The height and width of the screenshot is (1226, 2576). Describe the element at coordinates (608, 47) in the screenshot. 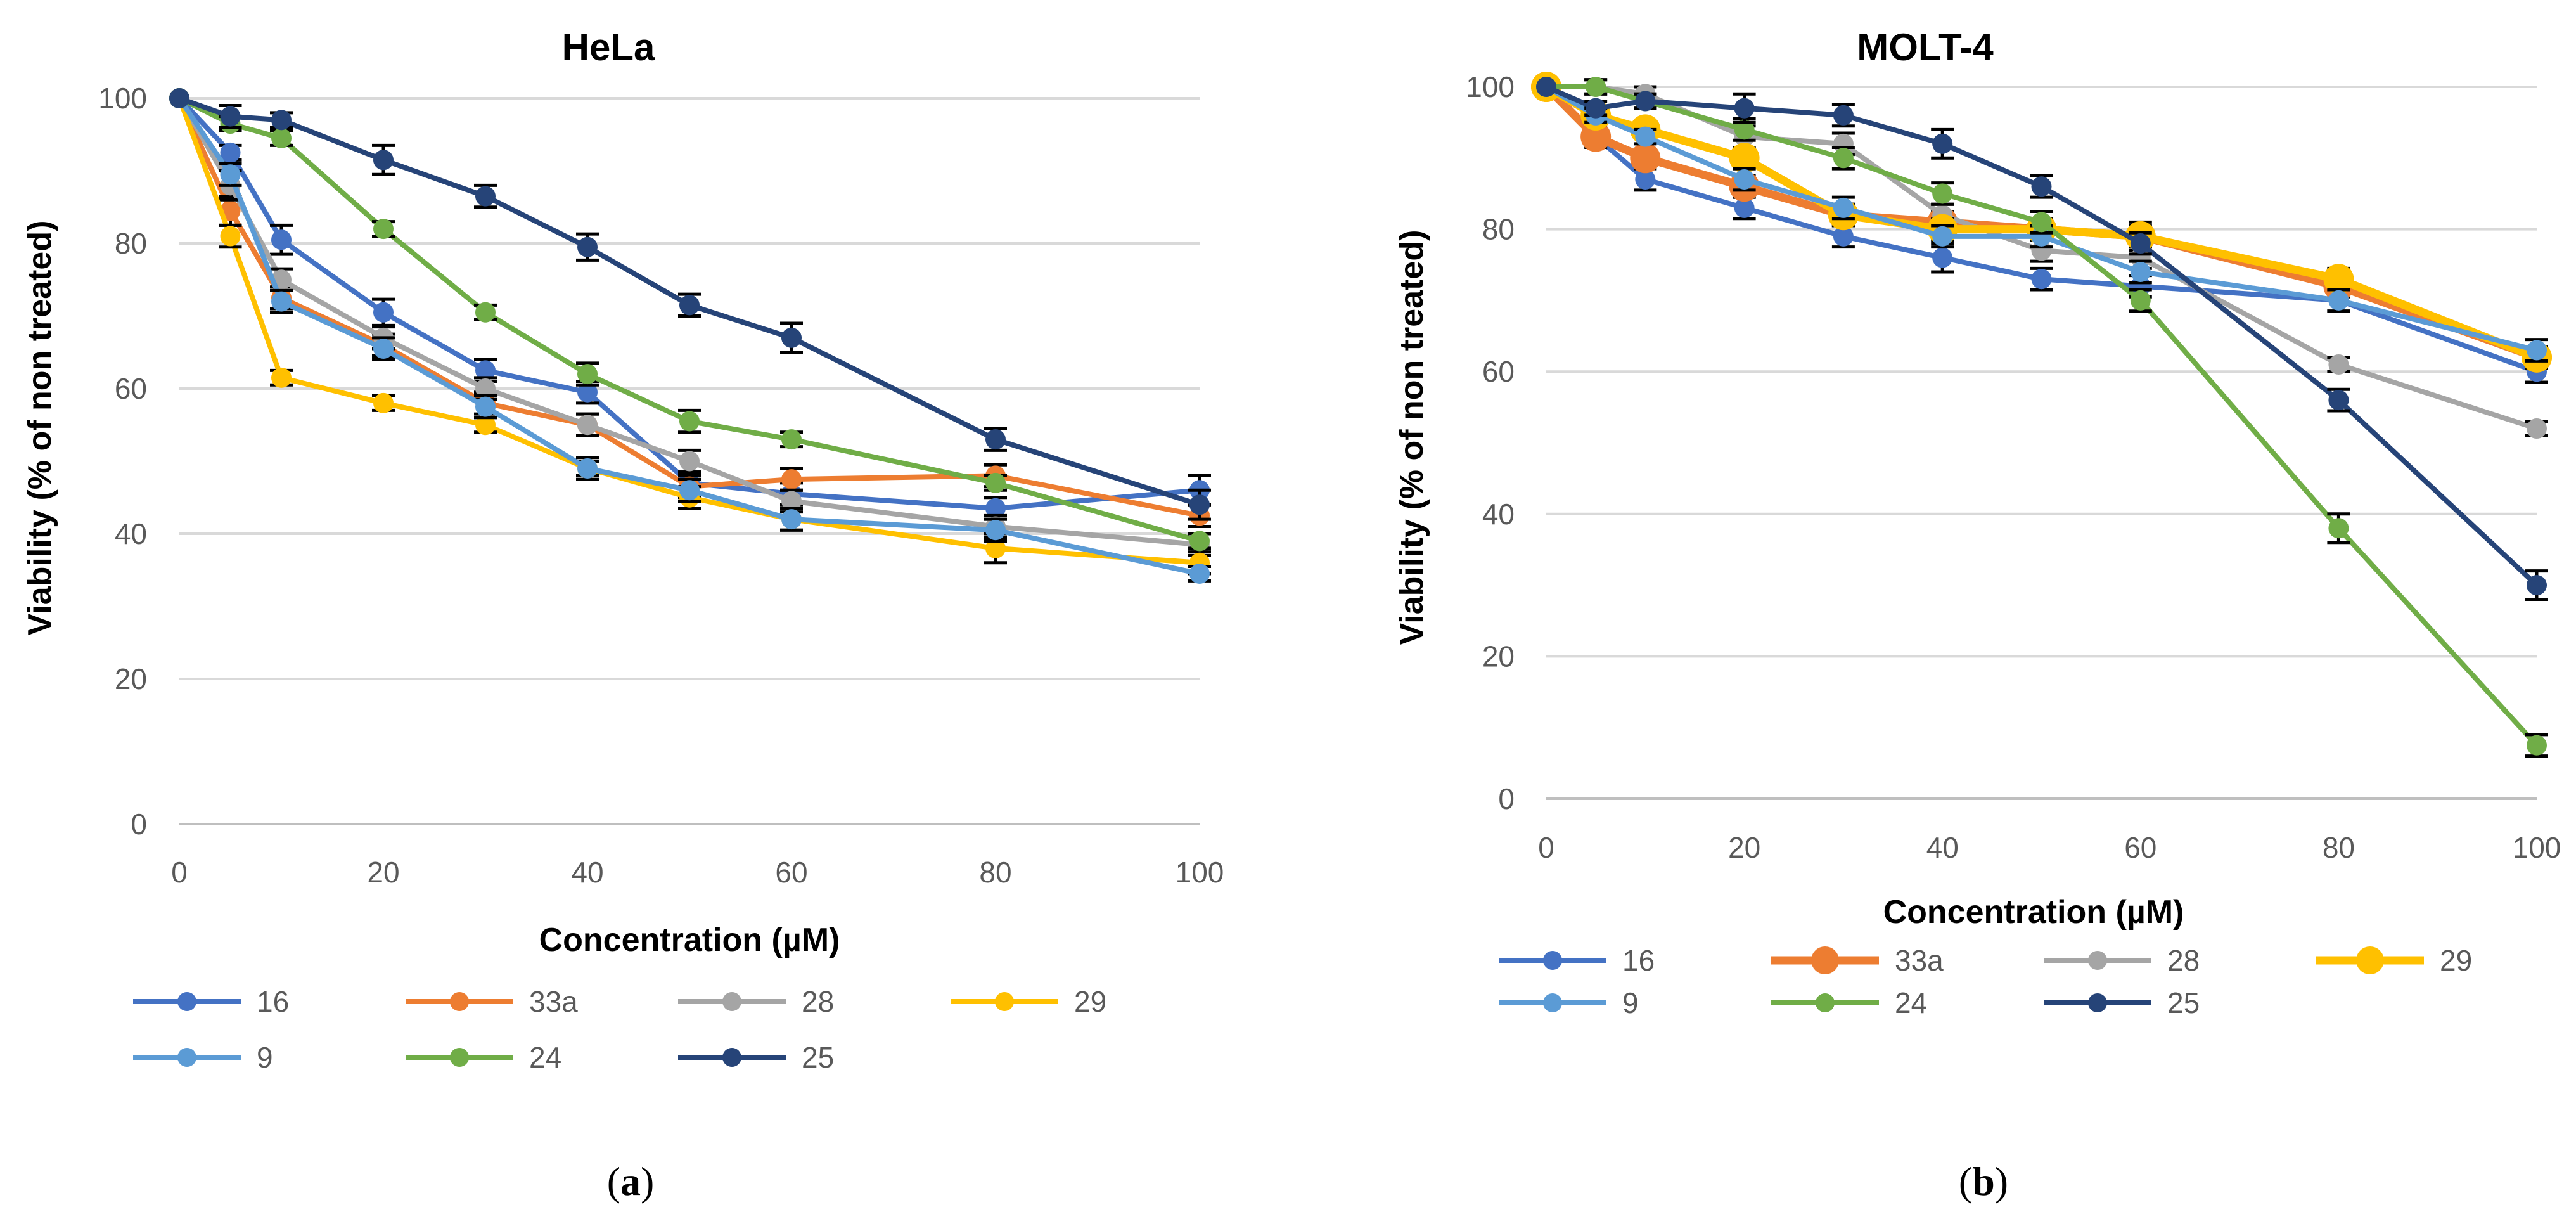

I see `chart-a-title: HeLa` at that location.